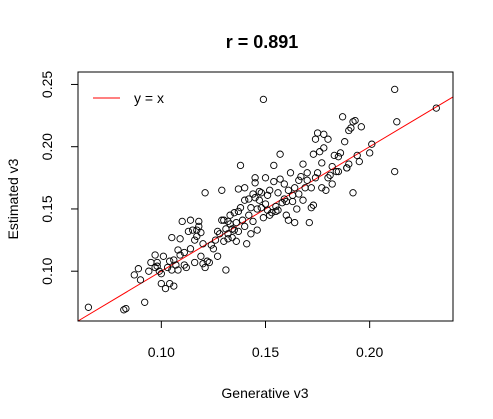  Describe the element at coordinates (369, 352) in the screenshot. I see `x-tick-label: 0.20` at that location.